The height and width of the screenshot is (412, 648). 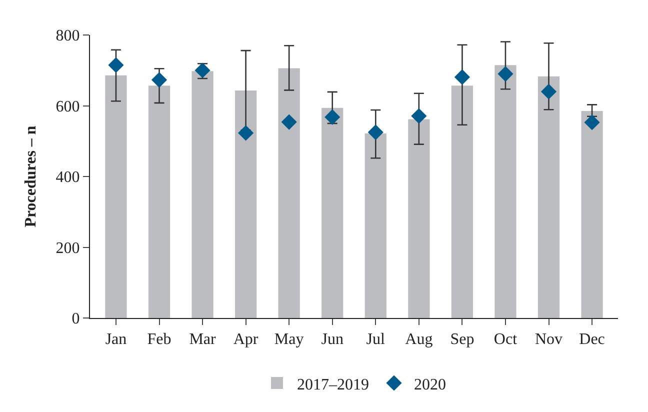 I want to click on y-tick-label: 400, so click(x=68, y=177).